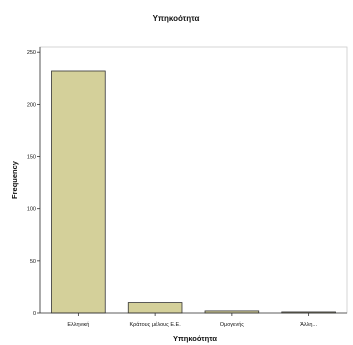  Describe the element at coordinates (195, 338) in the screenshot. I see `x-axis-title: Υπηκοότητα` at that location.